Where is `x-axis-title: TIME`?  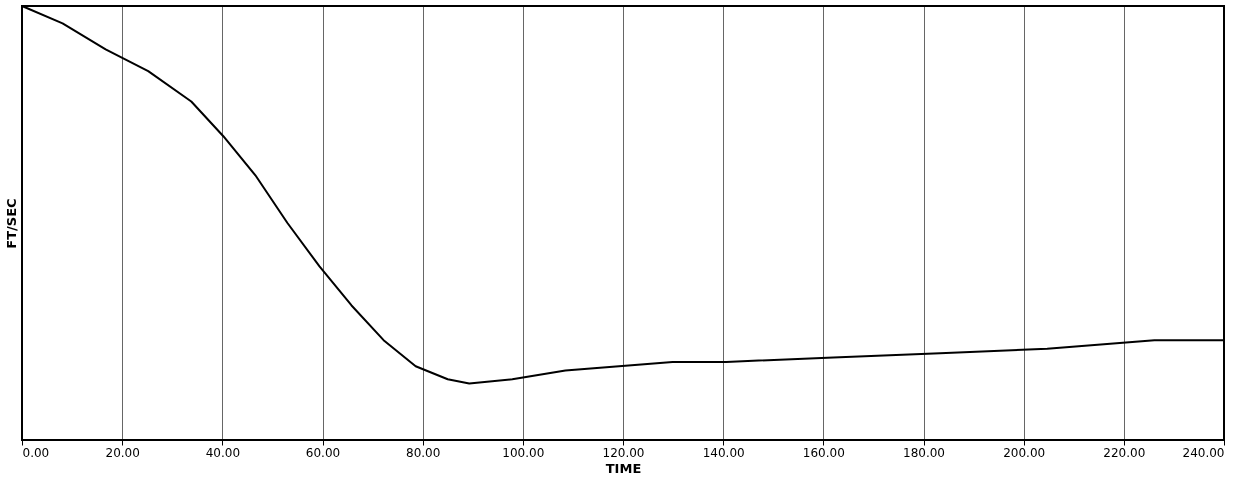
x-axis-title: TIME is located at coordinates (623, 468).